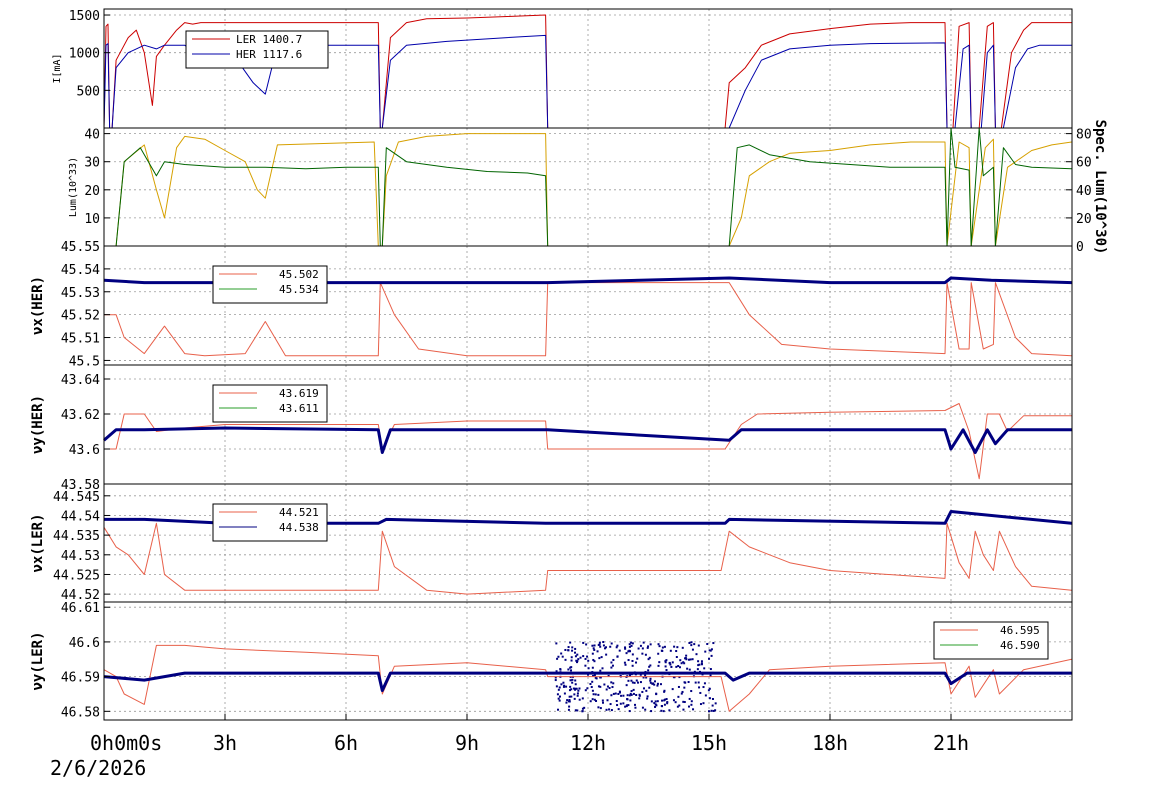 The image size is (1154, 786). Describe the element at coordinates (551, 428) in the screenshot. I see `panel-nuy_her: 43.58 43.6 43.62 43.64 νy(HER) 43.619 43.611` at that location.